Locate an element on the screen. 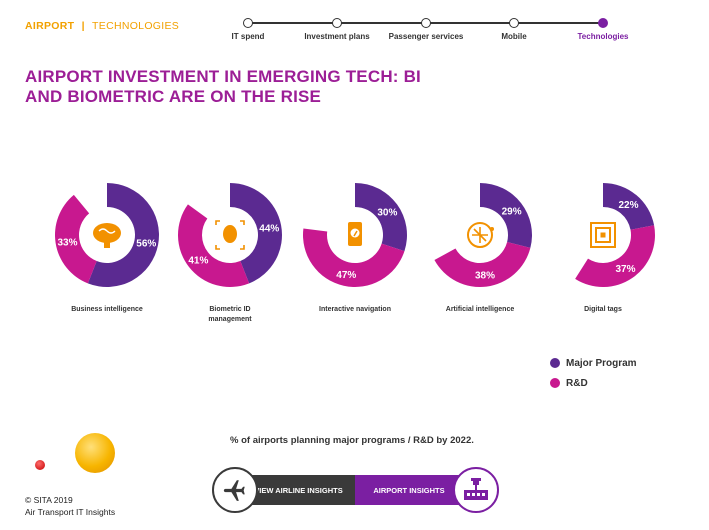 This screenshot has width=709, height=530. face-scan-icon is located at coordinates (230, 235).